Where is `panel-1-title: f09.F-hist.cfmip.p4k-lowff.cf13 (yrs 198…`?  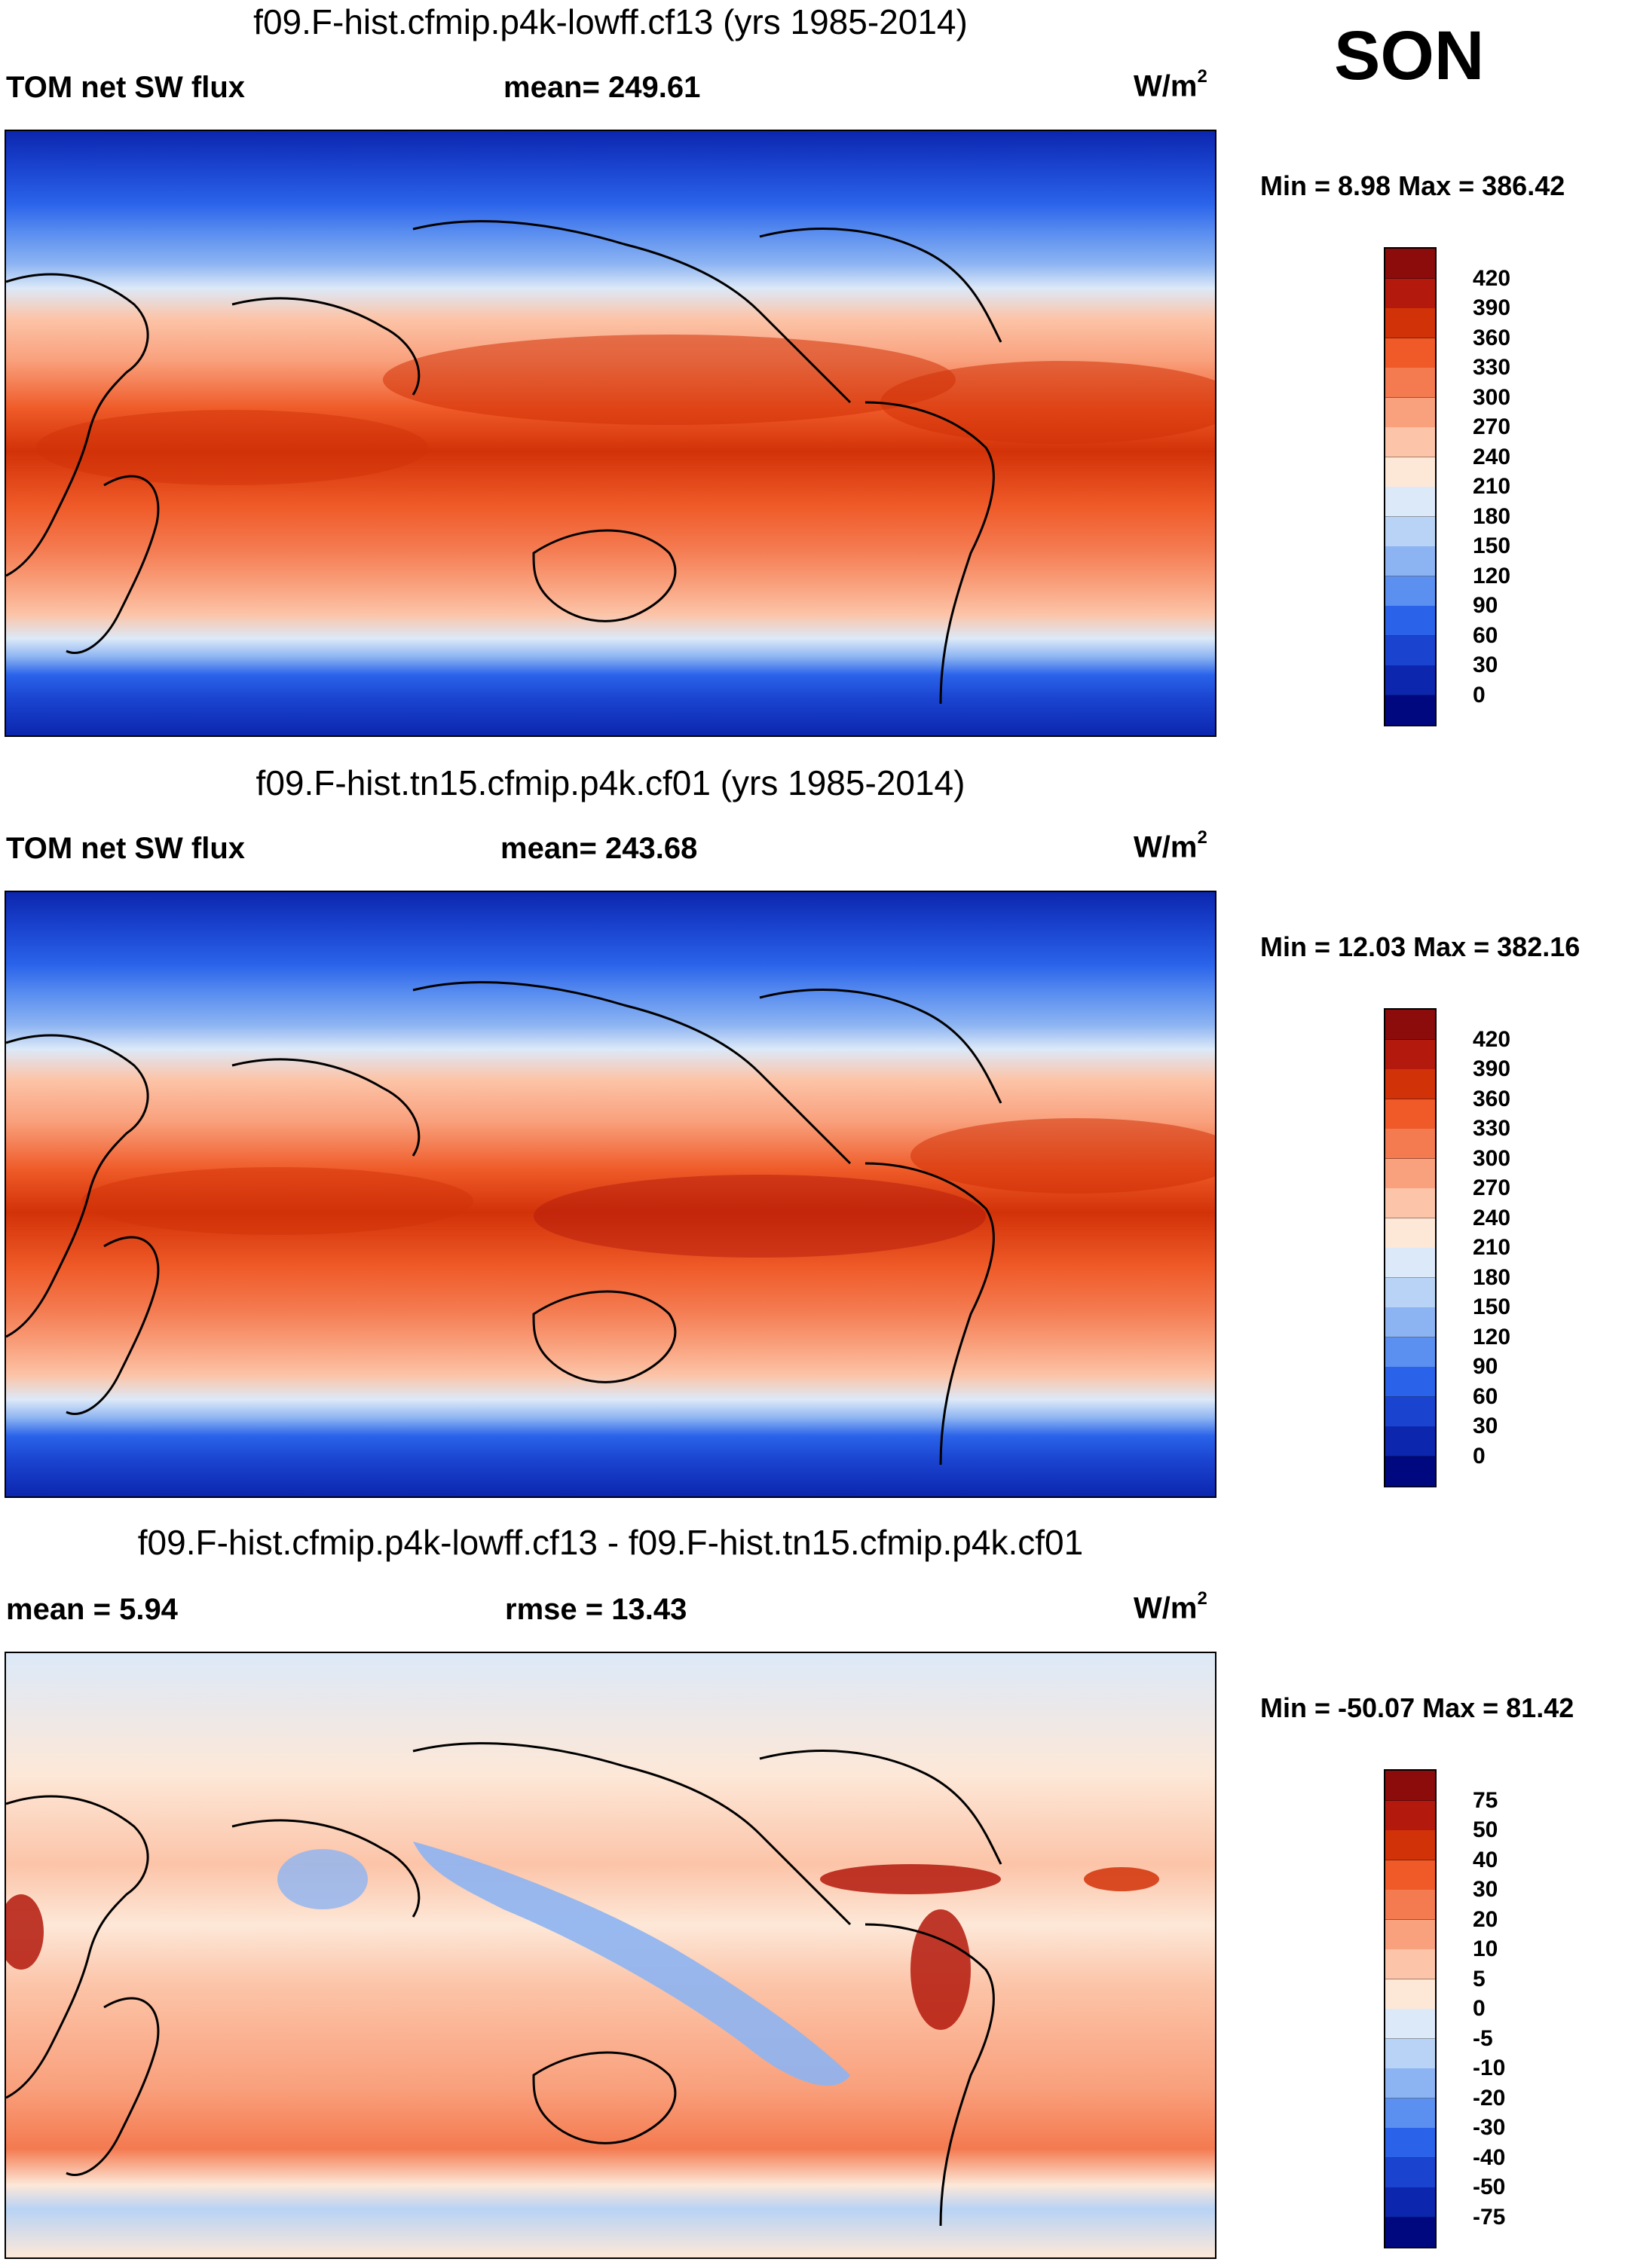
panel-1-title: f09.F-hist.cfmip.p4k-lowff.cf13 (yrs 198… is located at coordinates (610, 21).